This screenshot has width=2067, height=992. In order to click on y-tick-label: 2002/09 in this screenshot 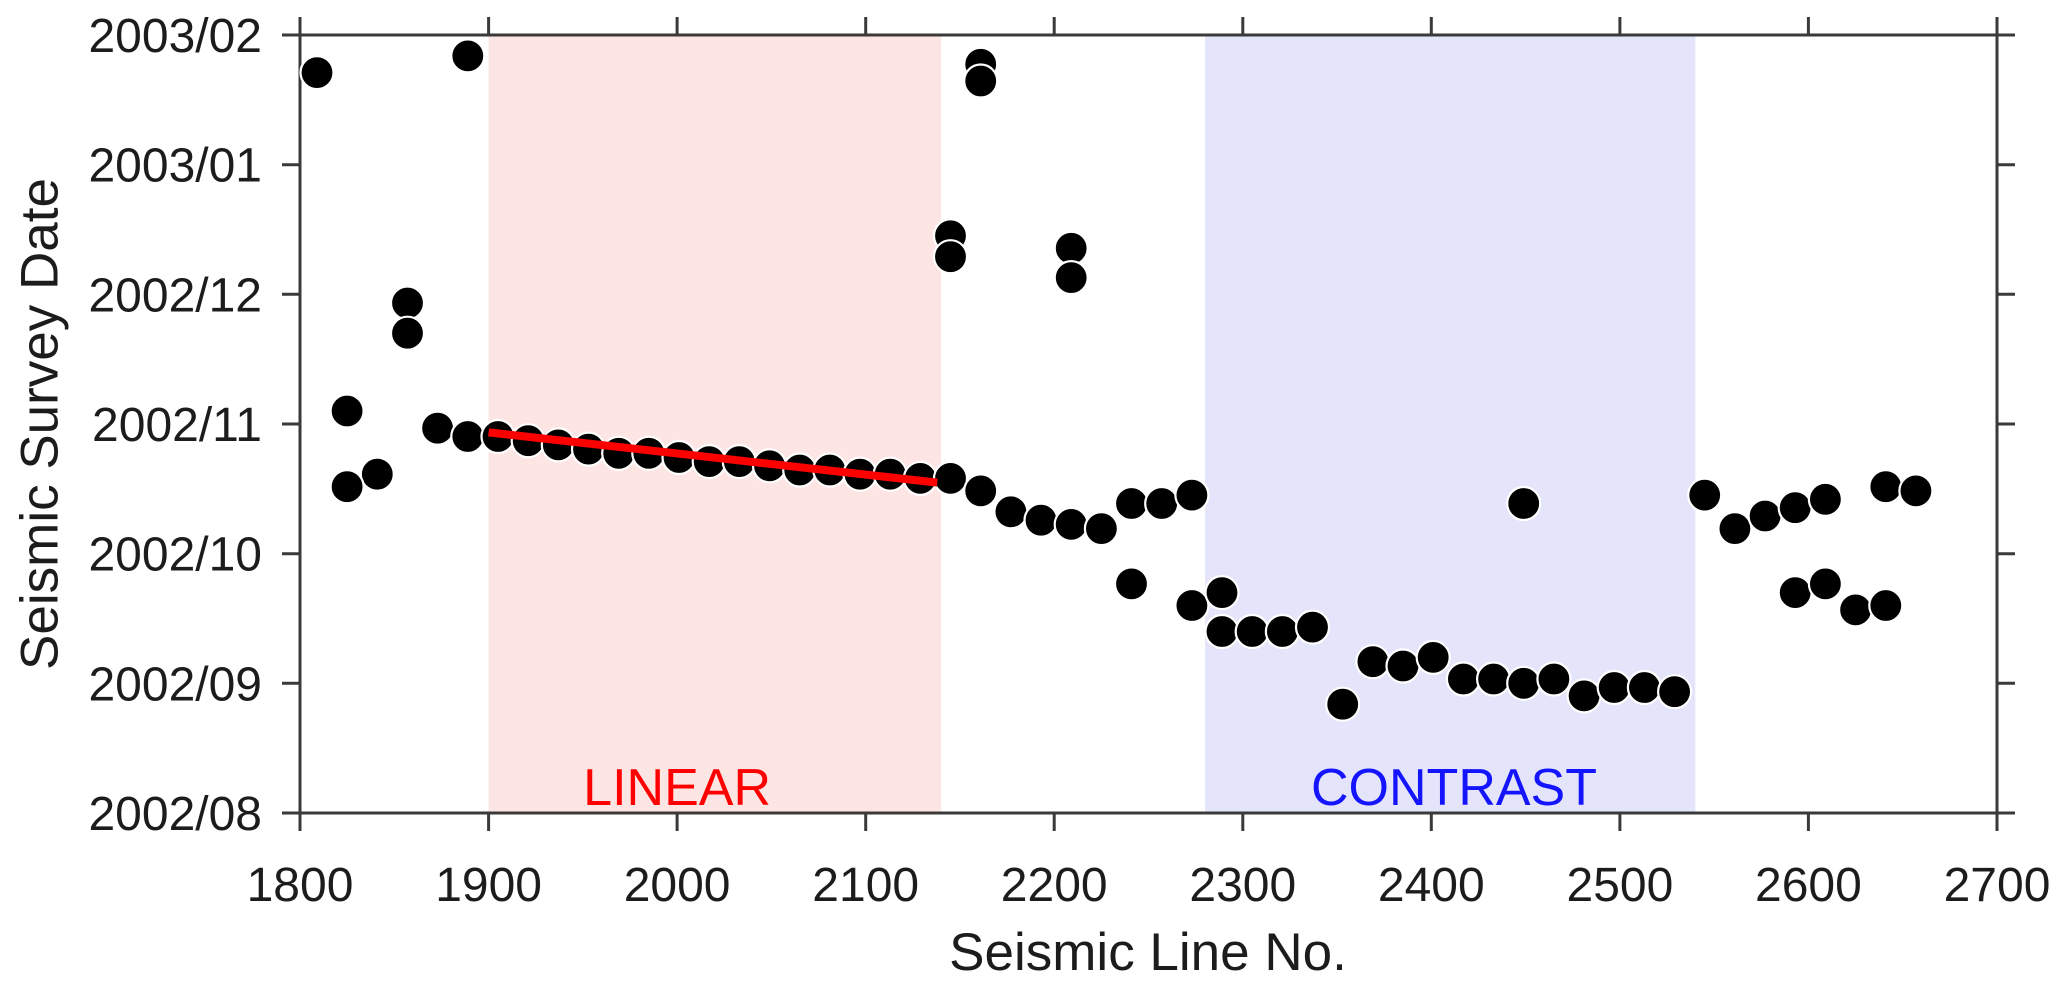, I will do `click(175, 684)`.